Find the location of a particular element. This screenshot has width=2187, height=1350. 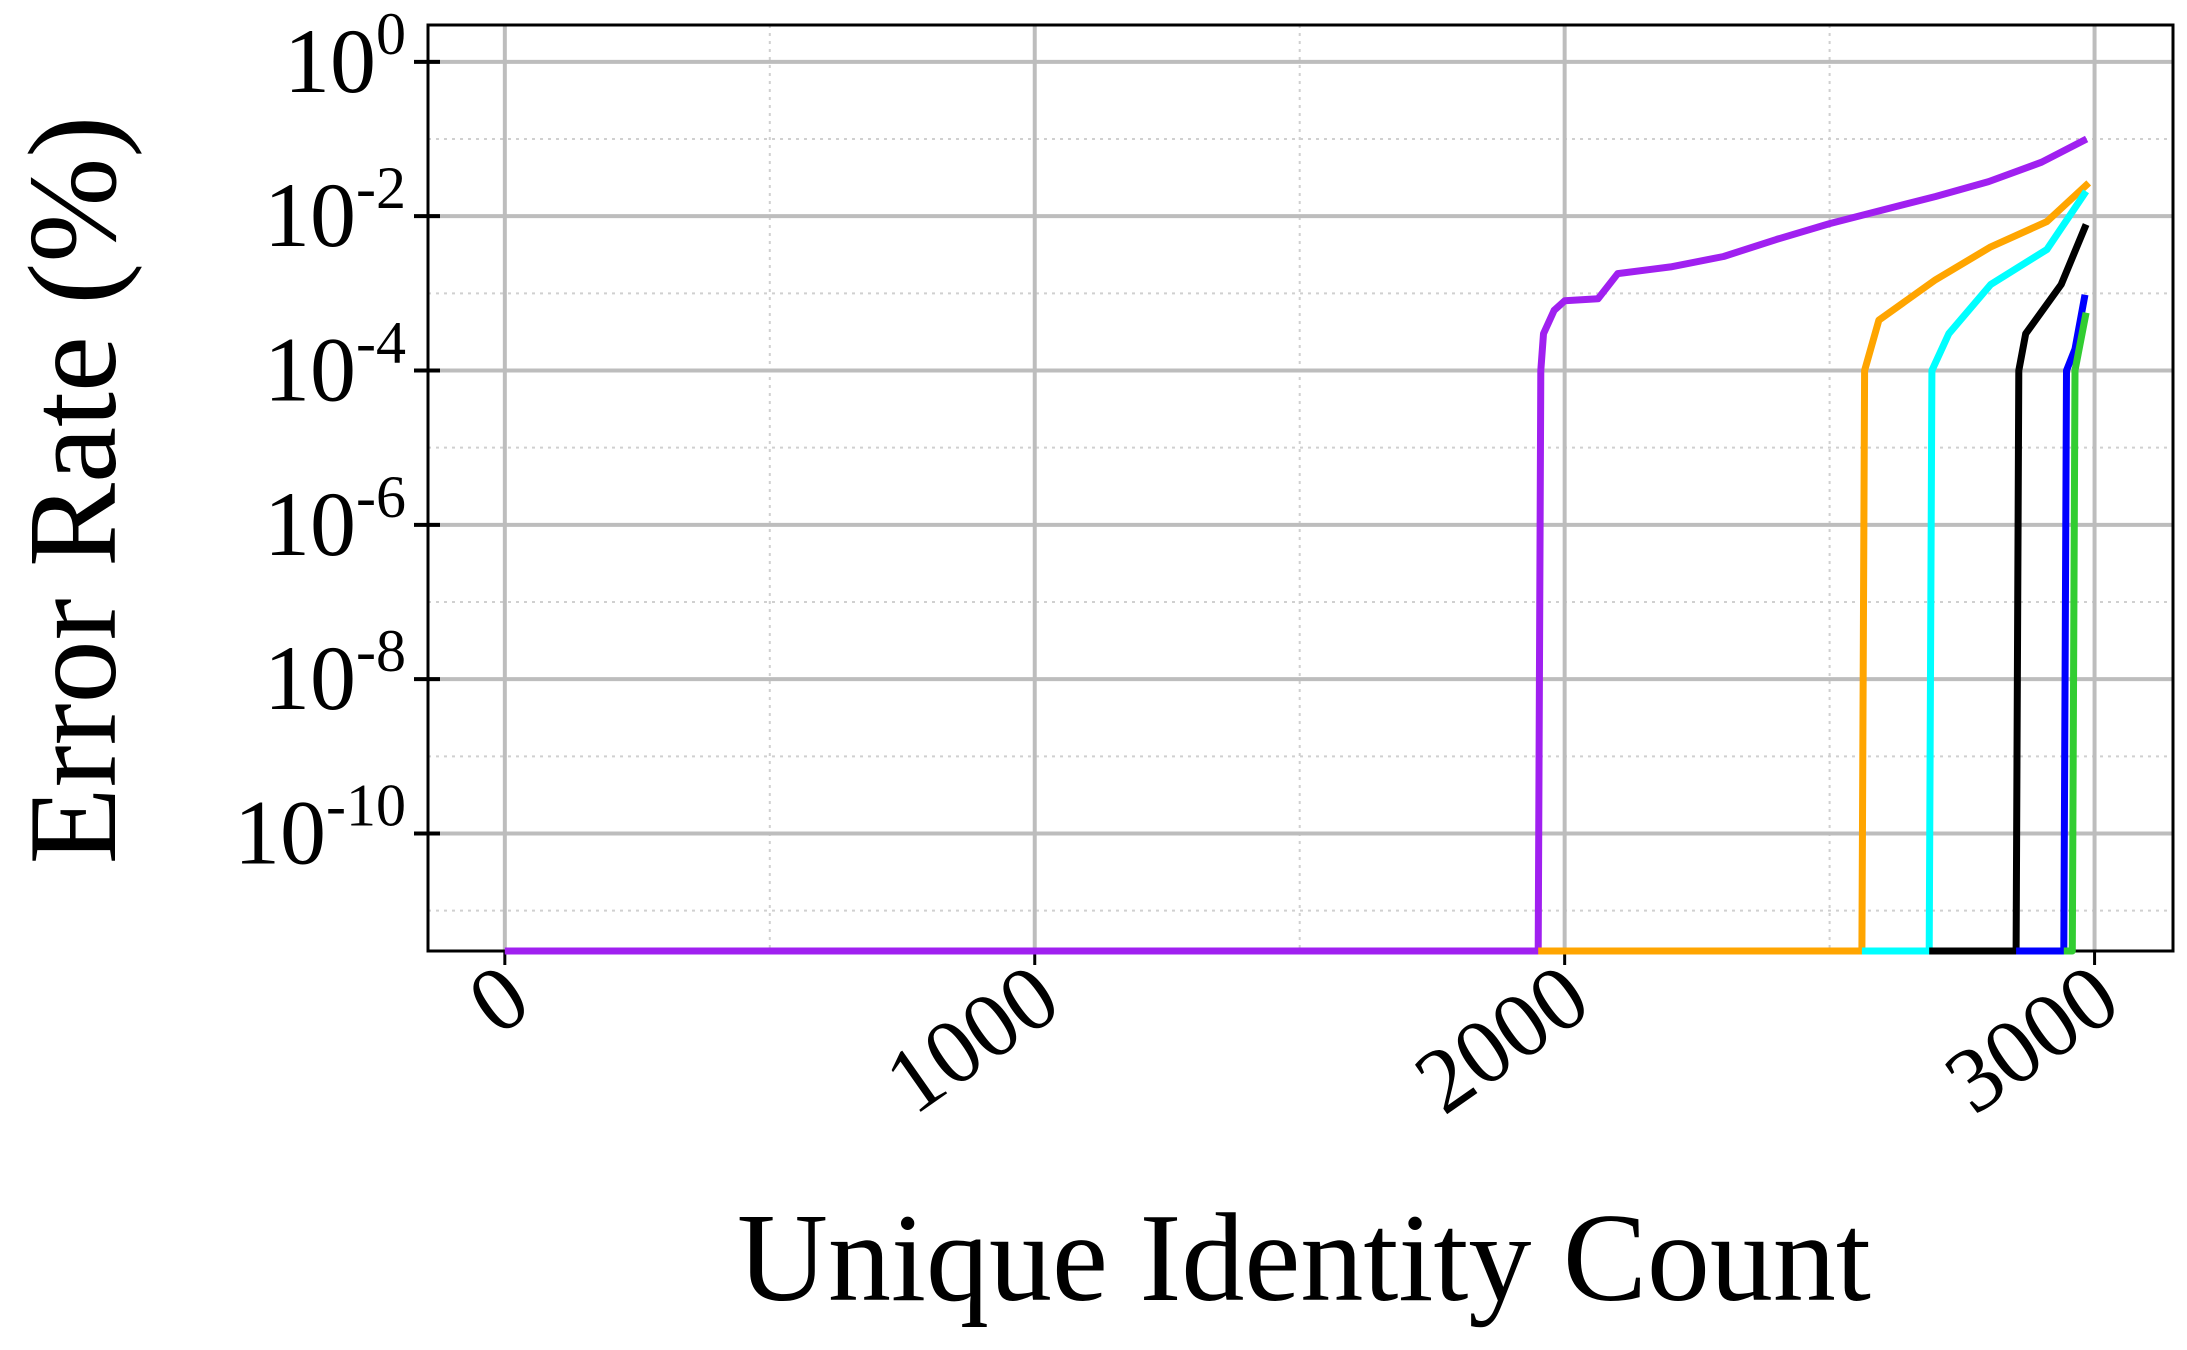

y-tick-exponent: -10 is located at coordinates (366, 805).